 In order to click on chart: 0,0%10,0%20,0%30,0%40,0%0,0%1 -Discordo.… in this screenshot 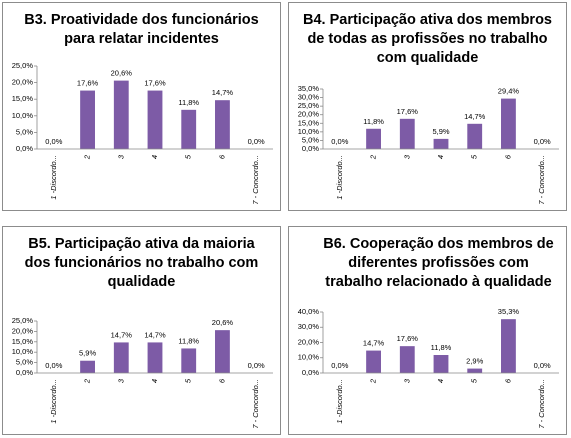, I will do `click(428, 368)`.